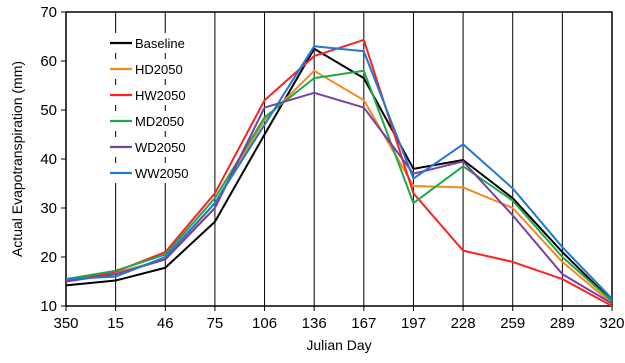 The image size is (625, 363). I want to click on y-axis-title: Actual Evapotranspiration (mm), so click(17, 159).